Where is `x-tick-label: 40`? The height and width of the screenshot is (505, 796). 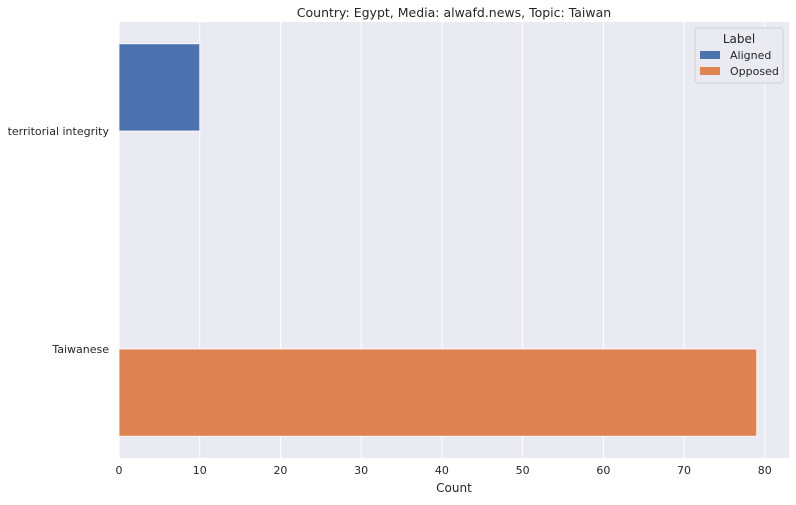 x-tick-label: 40 is located at coordinates (442, 470).